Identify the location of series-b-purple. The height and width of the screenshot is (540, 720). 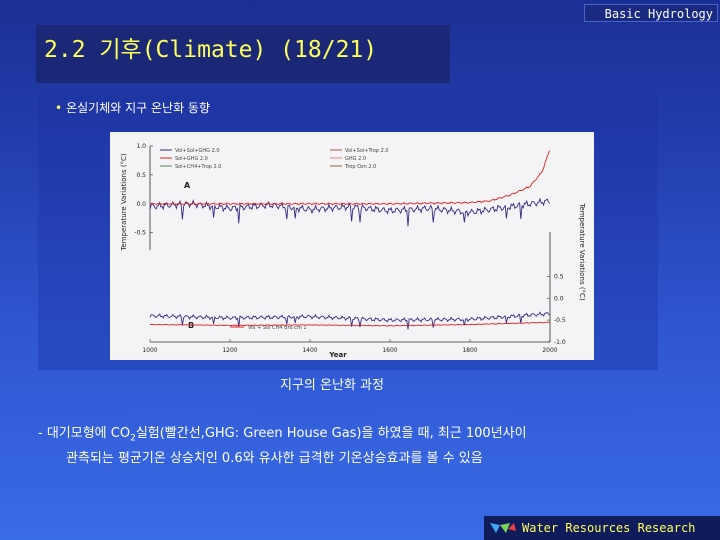
(349, 320).